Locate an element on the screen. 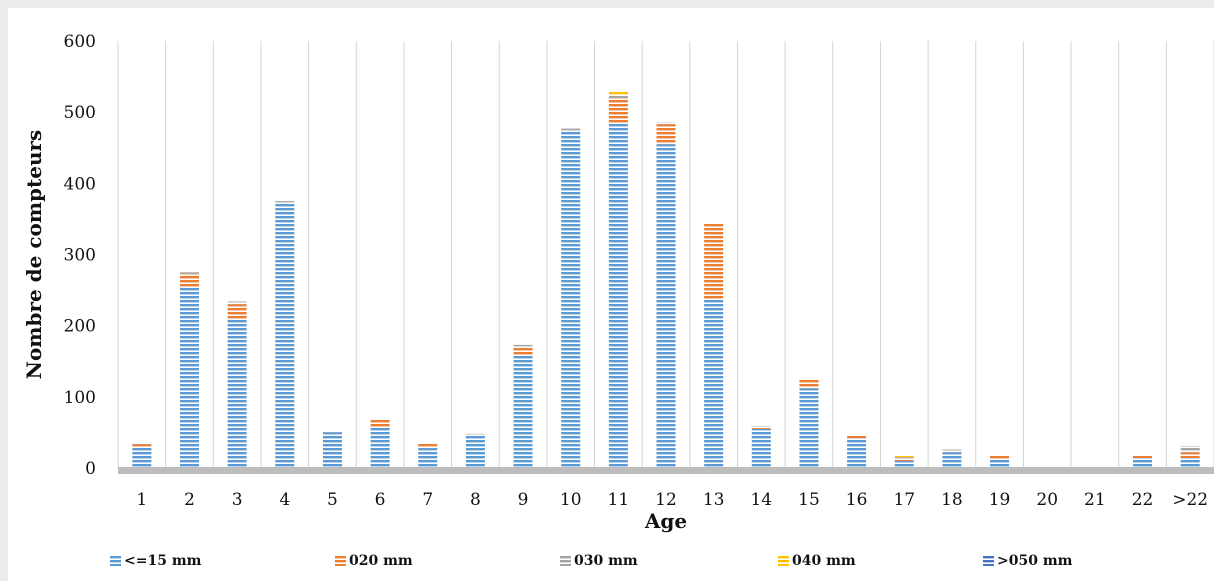 This screenshot has width=1214, height=581. legend-label: >050 mm is located at coordinates (1035, 561).